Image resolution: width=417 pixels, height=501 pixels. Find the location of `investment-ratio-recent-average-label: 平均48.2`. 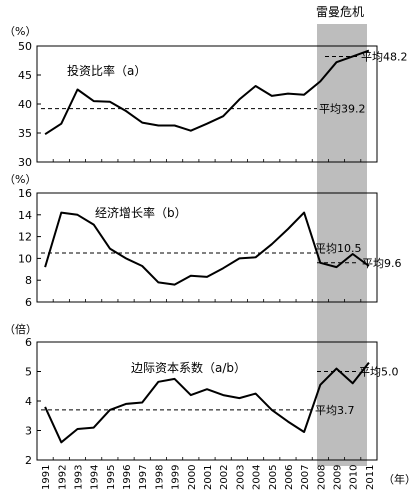

investment-ratio-recent-average-label: 平均48.2 is located at coordinates (384, 56).